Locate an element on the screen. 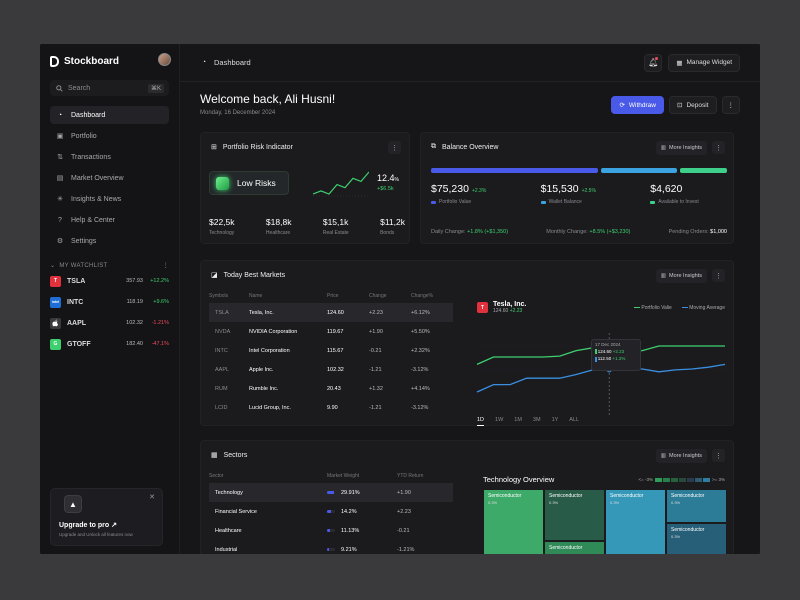  heat-scale-low: <= -3% is located at coordinates (645, 479).